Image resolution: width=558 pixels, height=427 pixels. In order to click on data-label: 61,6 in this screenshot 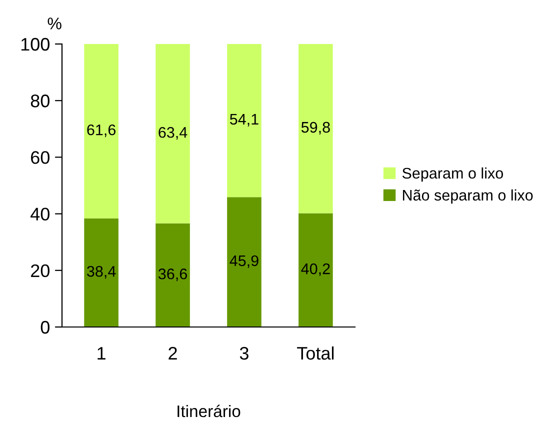, I will do `click(101, 131)`.